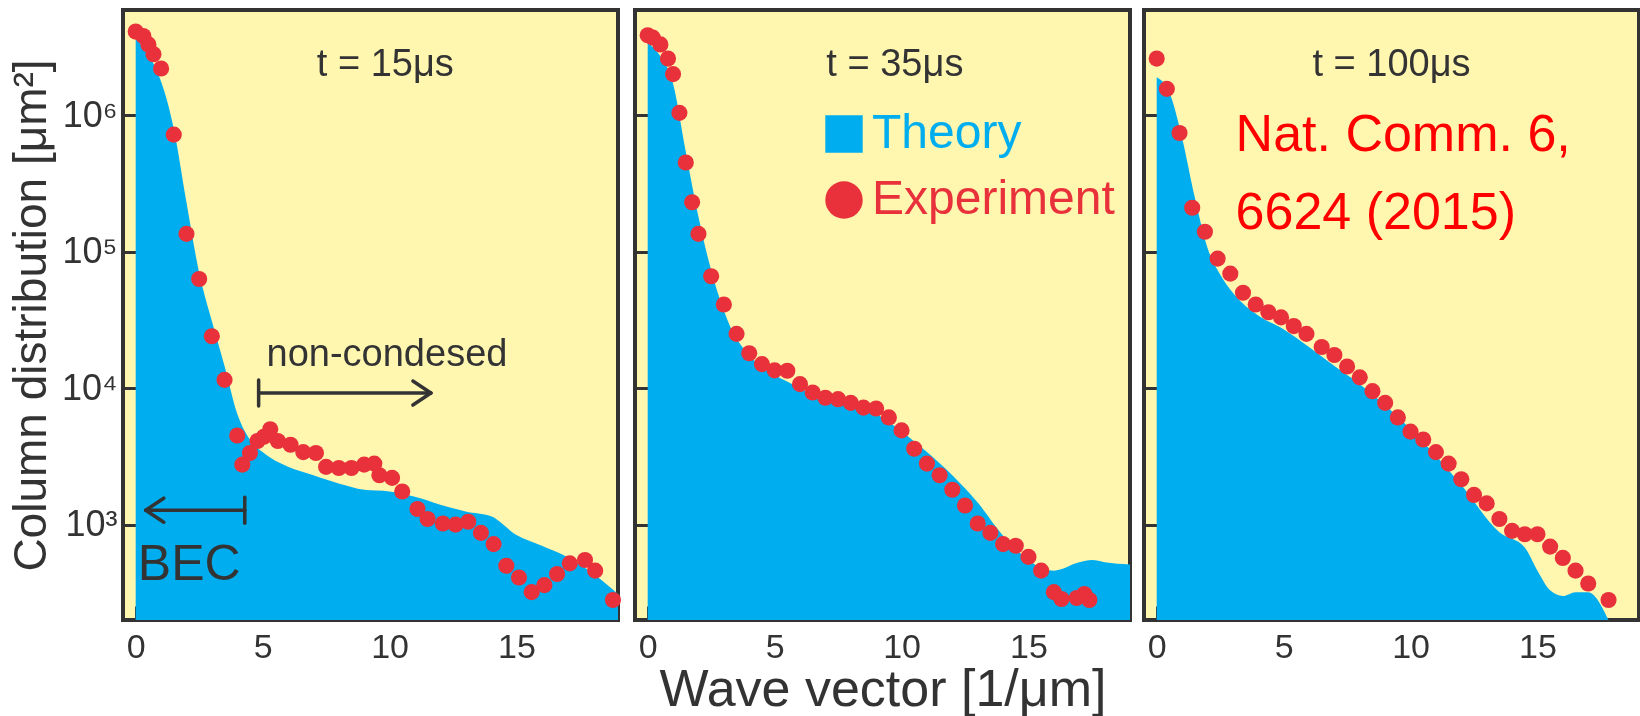 The width and height of the screenshot is (1640, 716). What do you see at coordinates (895, 62) in the screenshot?
I see `annotation: t = 35μs` at bounding box center [895, 62].